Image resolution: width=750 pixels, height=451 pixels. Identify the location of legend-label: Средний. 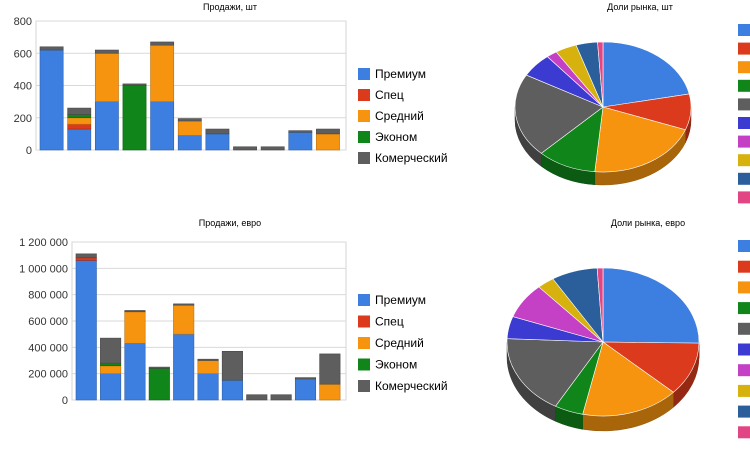
(399, 343).